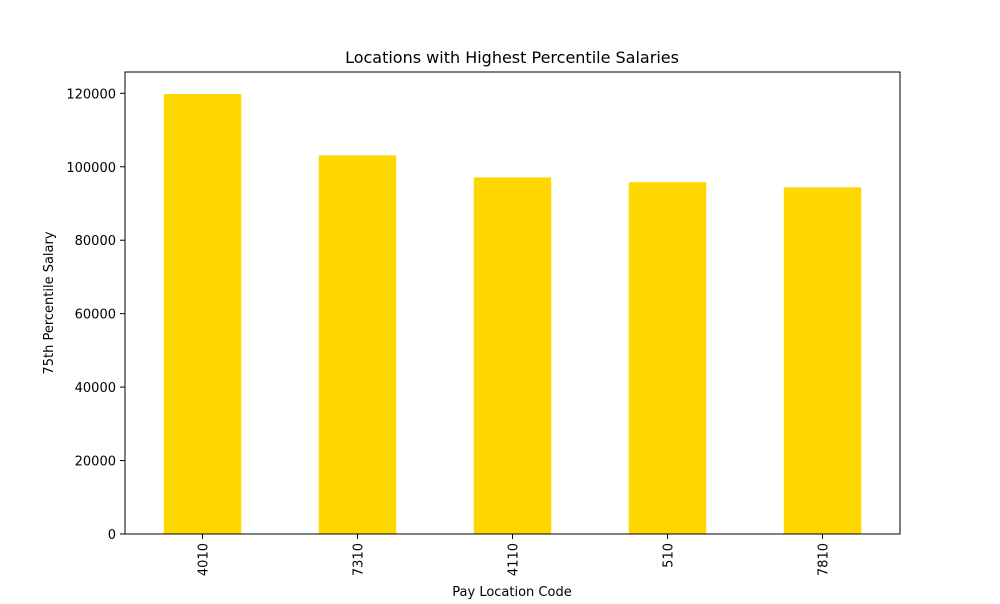 This screenshot has width=1000, height=604. I want to click on x-axis-ticks: 4010 7310 4110 510 7810, so click(514, 555).